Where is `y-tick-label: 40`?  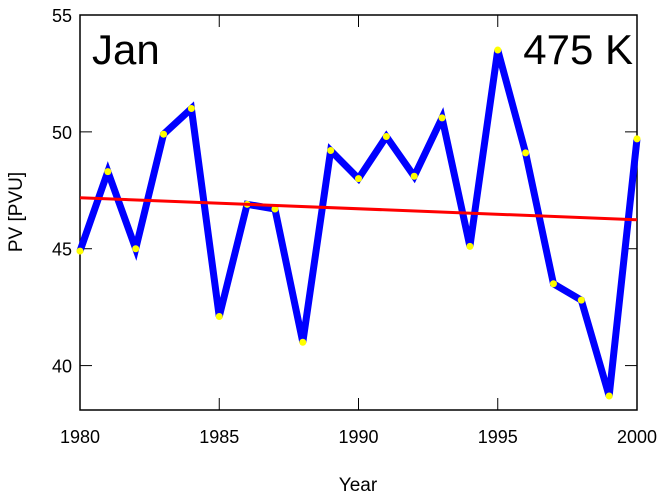
y-tick-label: 40 is located at coordinates (62, 367).